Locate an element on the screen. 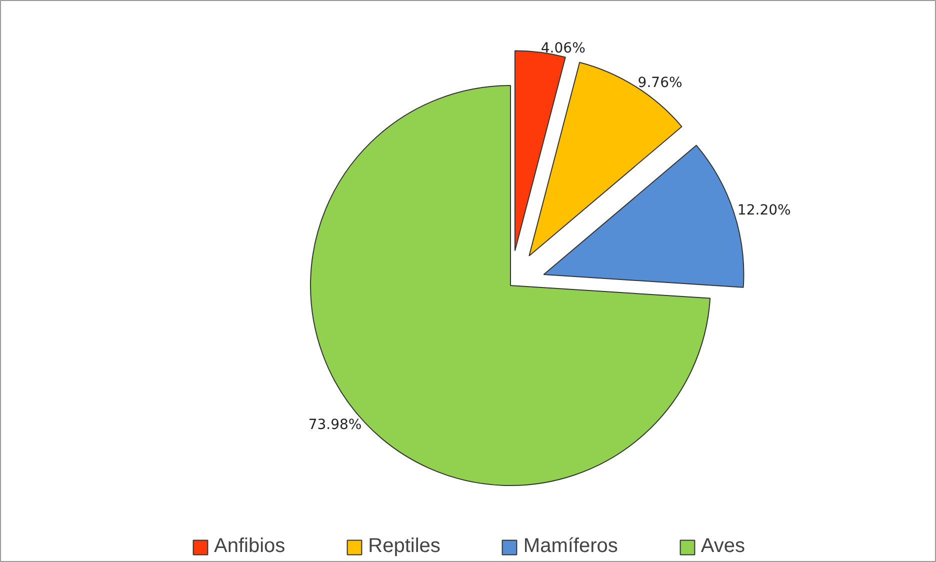  legend-label: Reptiles is located at coordinates (404, 546).